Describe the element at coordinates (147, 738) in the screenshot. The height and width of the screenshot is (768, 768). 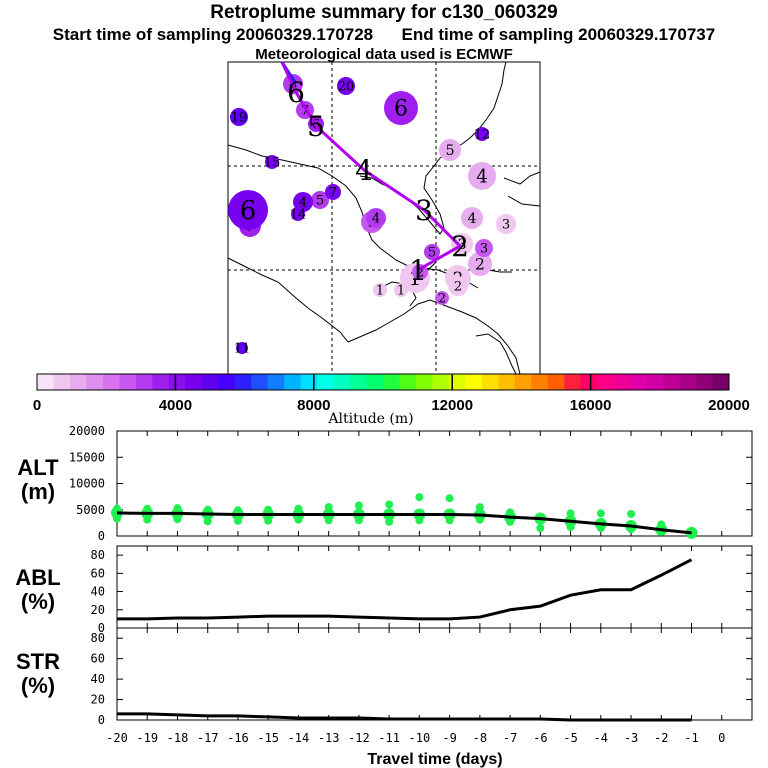
I see `x-tick-label: -19` at that location.